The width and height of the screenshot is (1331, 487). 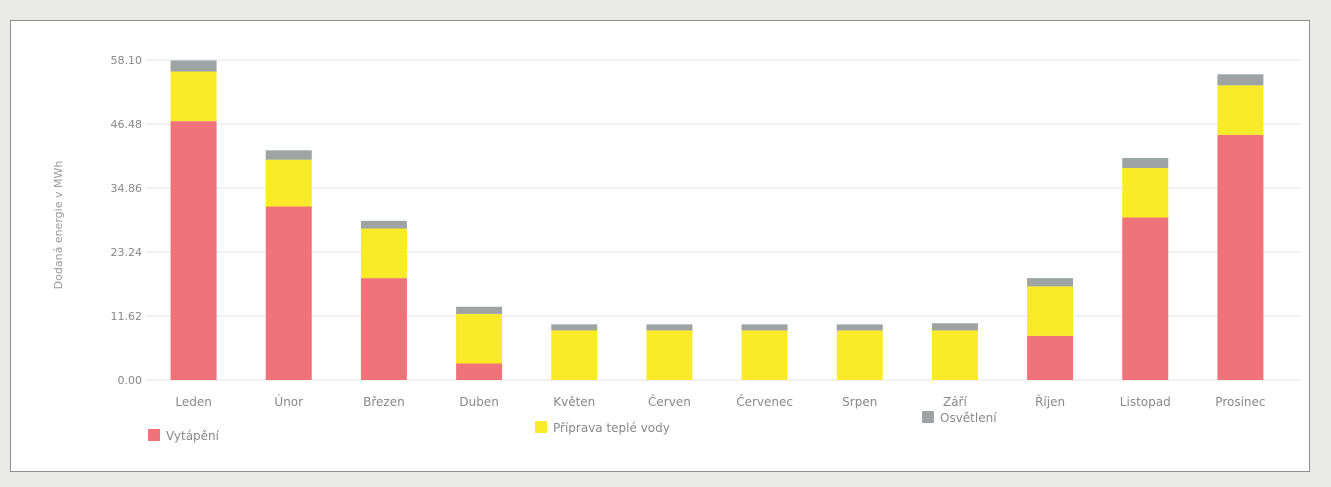 I want to click on legend-label: Vytápění, so click(x=193, y=436).